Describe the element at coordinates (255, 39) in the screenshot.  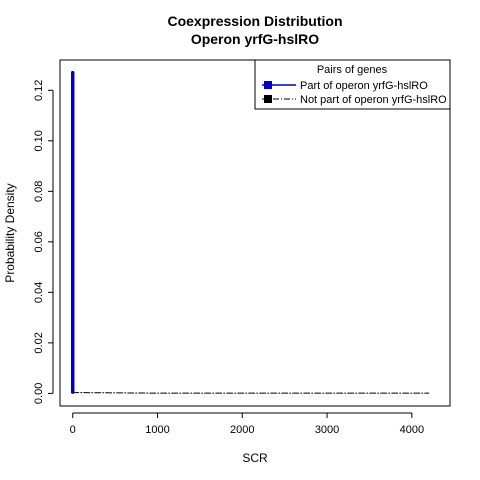
I see `chart-subtitle: Operon yrfG-hslRO` at that location.